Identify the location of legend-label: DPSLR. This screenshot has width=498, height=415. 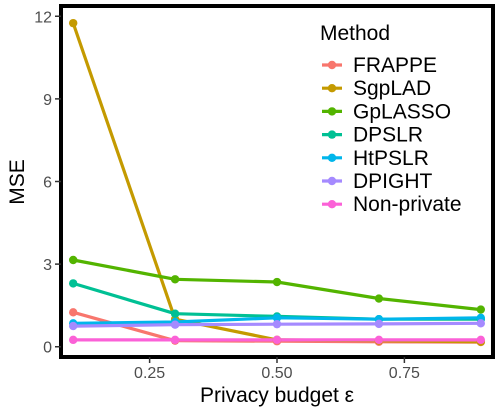
(388, 135).